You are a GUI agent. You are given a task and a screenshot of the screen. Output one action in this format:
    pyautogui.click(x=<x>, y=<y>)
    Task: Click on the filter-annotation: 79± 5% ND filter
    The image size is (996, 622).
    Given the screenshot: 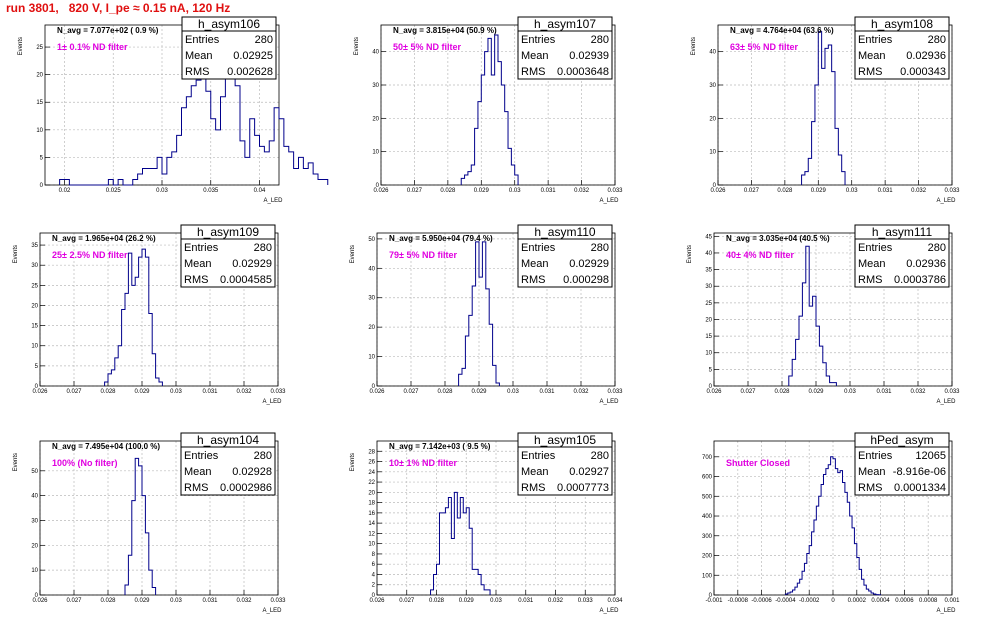 What is the action you would take?
    pyautogui.click(x=423, y=255)
    